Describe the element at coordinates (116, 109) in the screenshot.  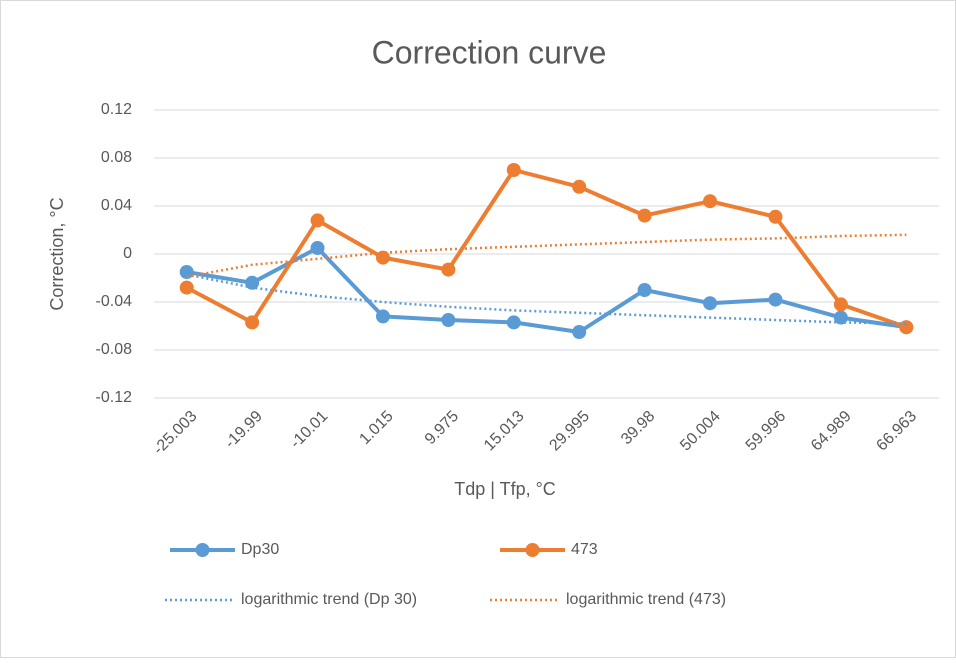
I see `y-tick-label: 0.12` at that location.